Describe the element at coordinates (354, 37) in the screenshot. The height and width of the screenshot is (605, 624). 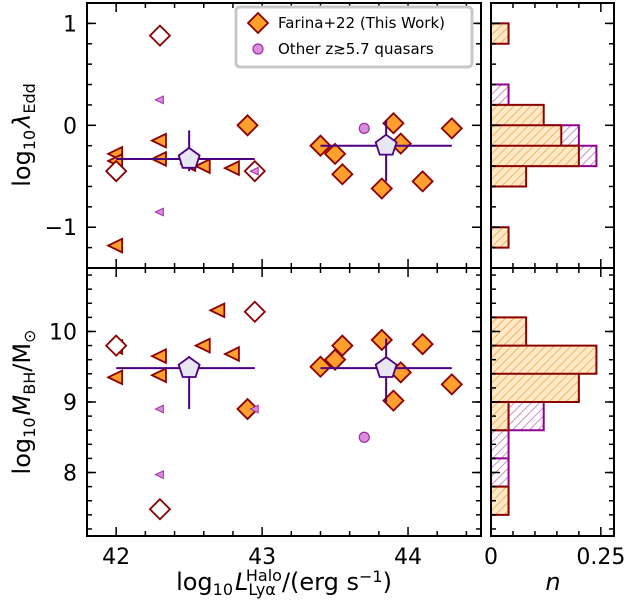
I see `legend-box` at that location.